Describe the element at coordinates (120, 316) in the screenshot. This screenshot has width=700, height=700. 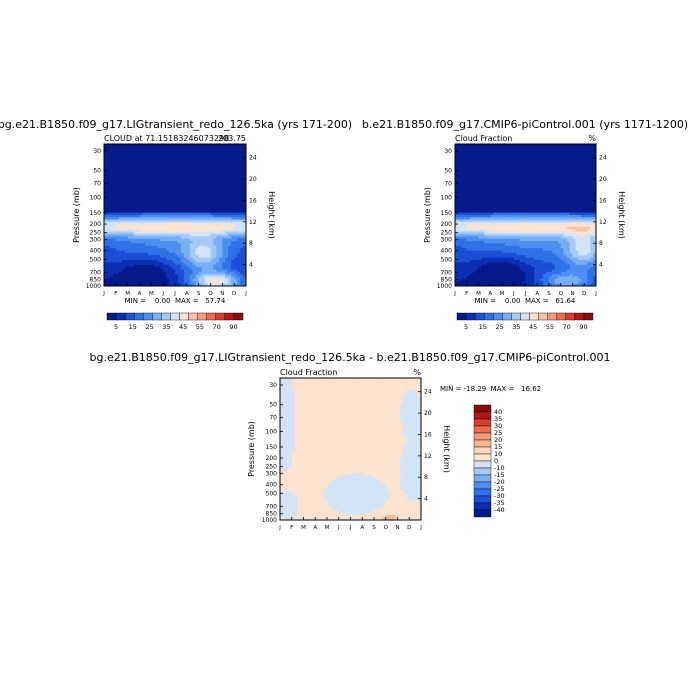
I see `colorbar-box` at that location.